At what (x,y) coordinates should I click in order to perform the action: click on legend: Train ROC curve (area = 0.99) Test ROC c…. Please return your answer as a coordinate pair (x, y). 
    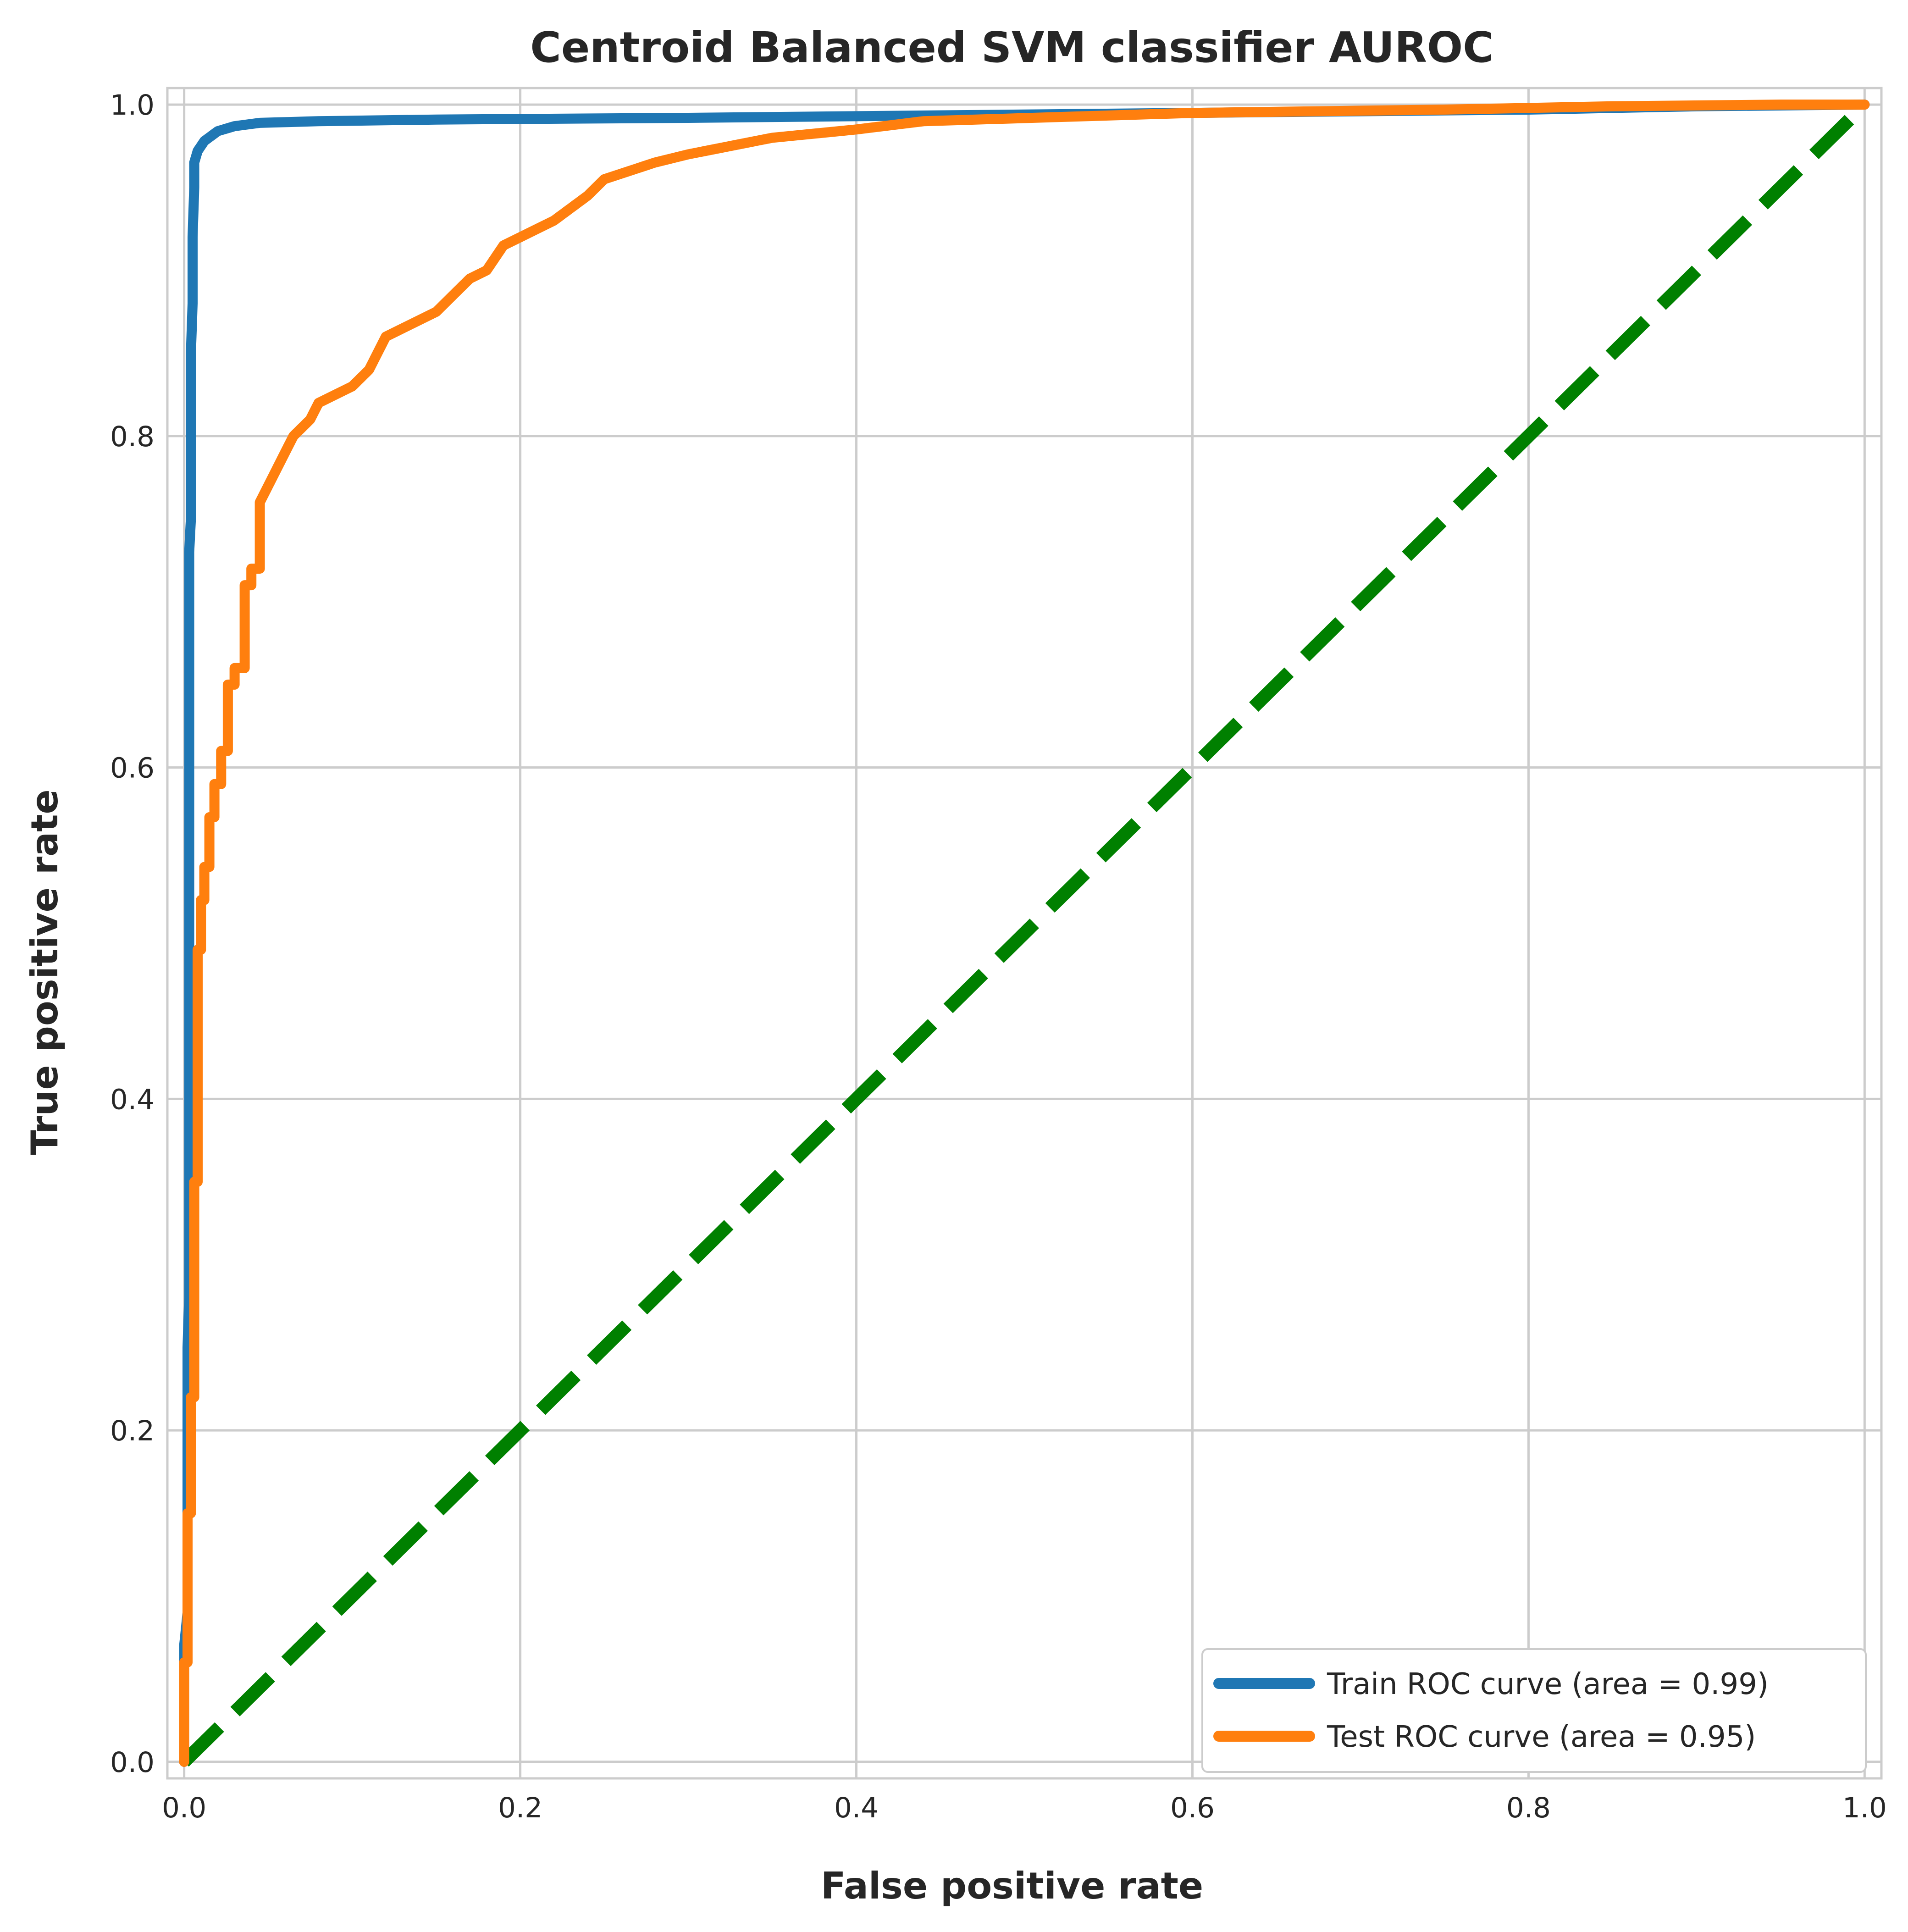
    Looking at the image, I should click on (1534, 1710).